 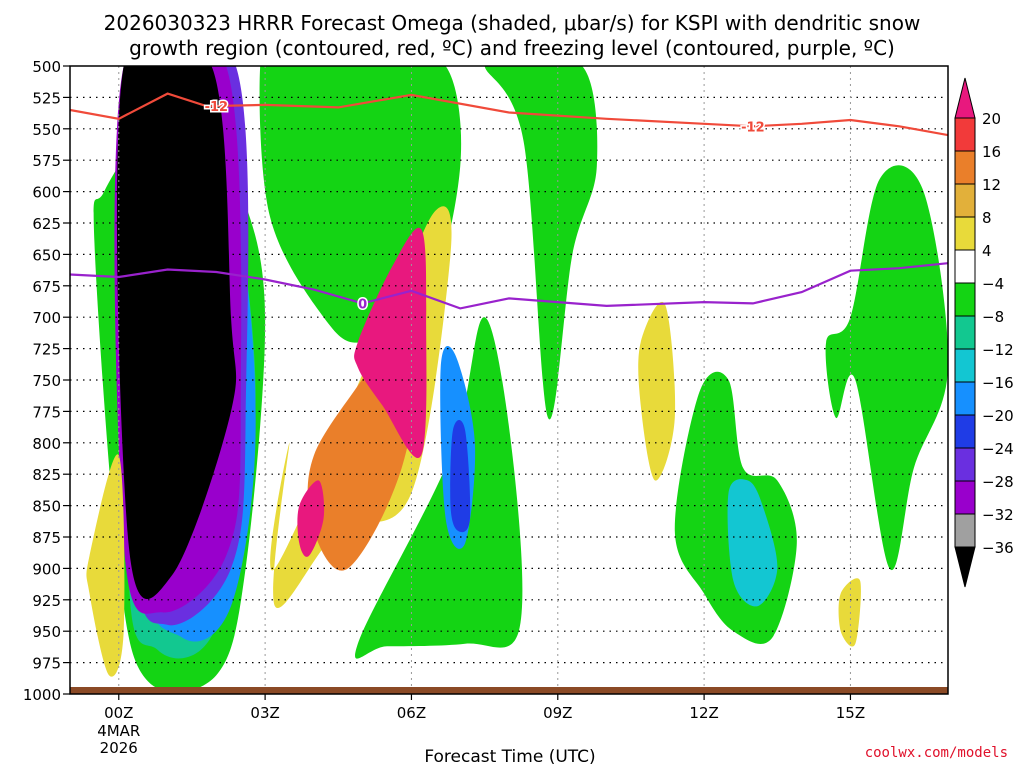 What do you see at coordinates (998, 383) in the screenshot?
I see `colorbar-label: −16` at bounding box center [998, 383].